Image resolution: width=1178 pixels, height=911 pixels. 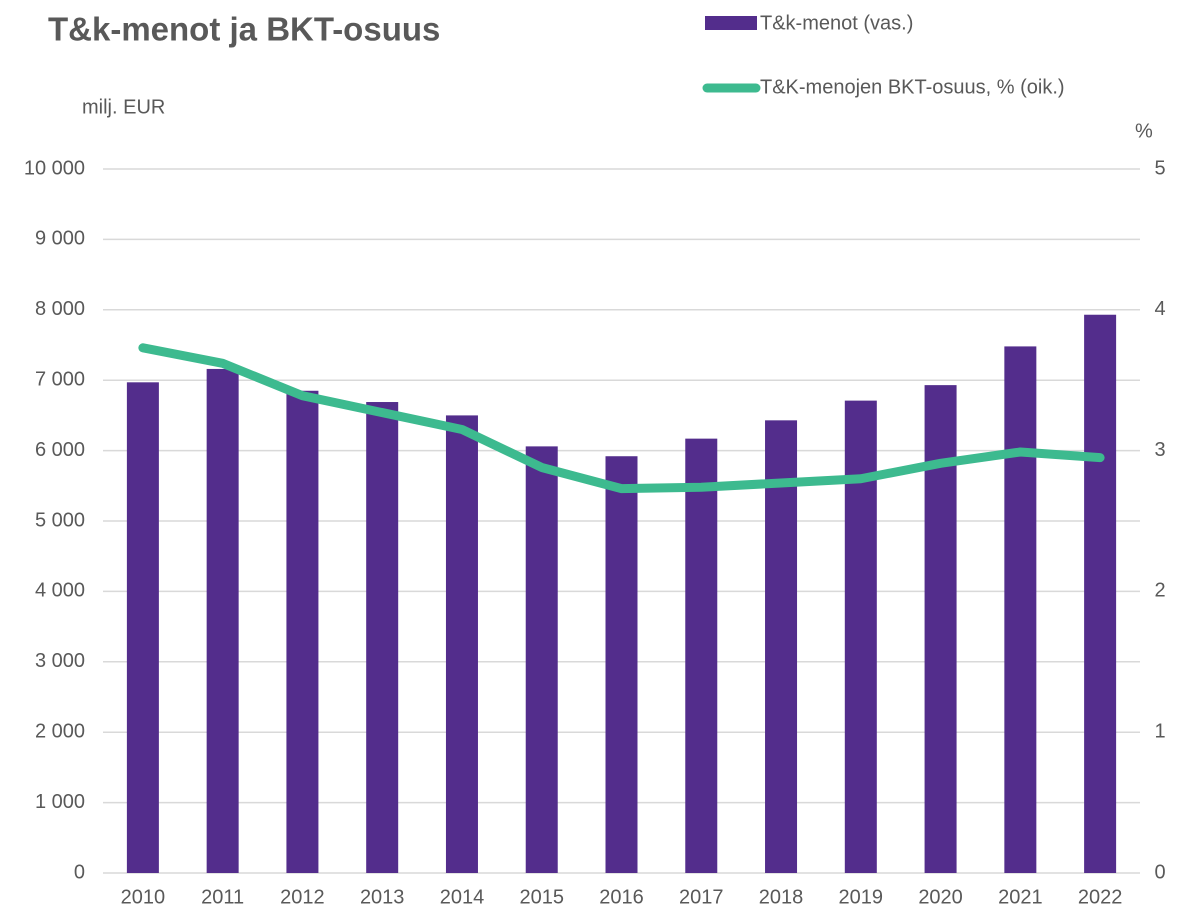 I want to click on y2-tick-label: 1, so click(x=1159, y=731).